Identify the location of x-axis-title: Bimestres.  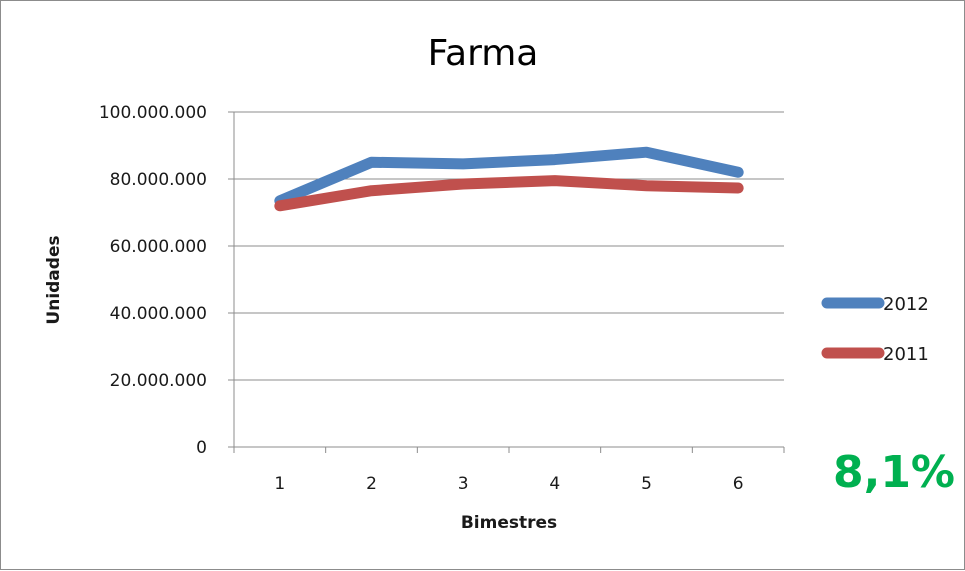
(509, 523).